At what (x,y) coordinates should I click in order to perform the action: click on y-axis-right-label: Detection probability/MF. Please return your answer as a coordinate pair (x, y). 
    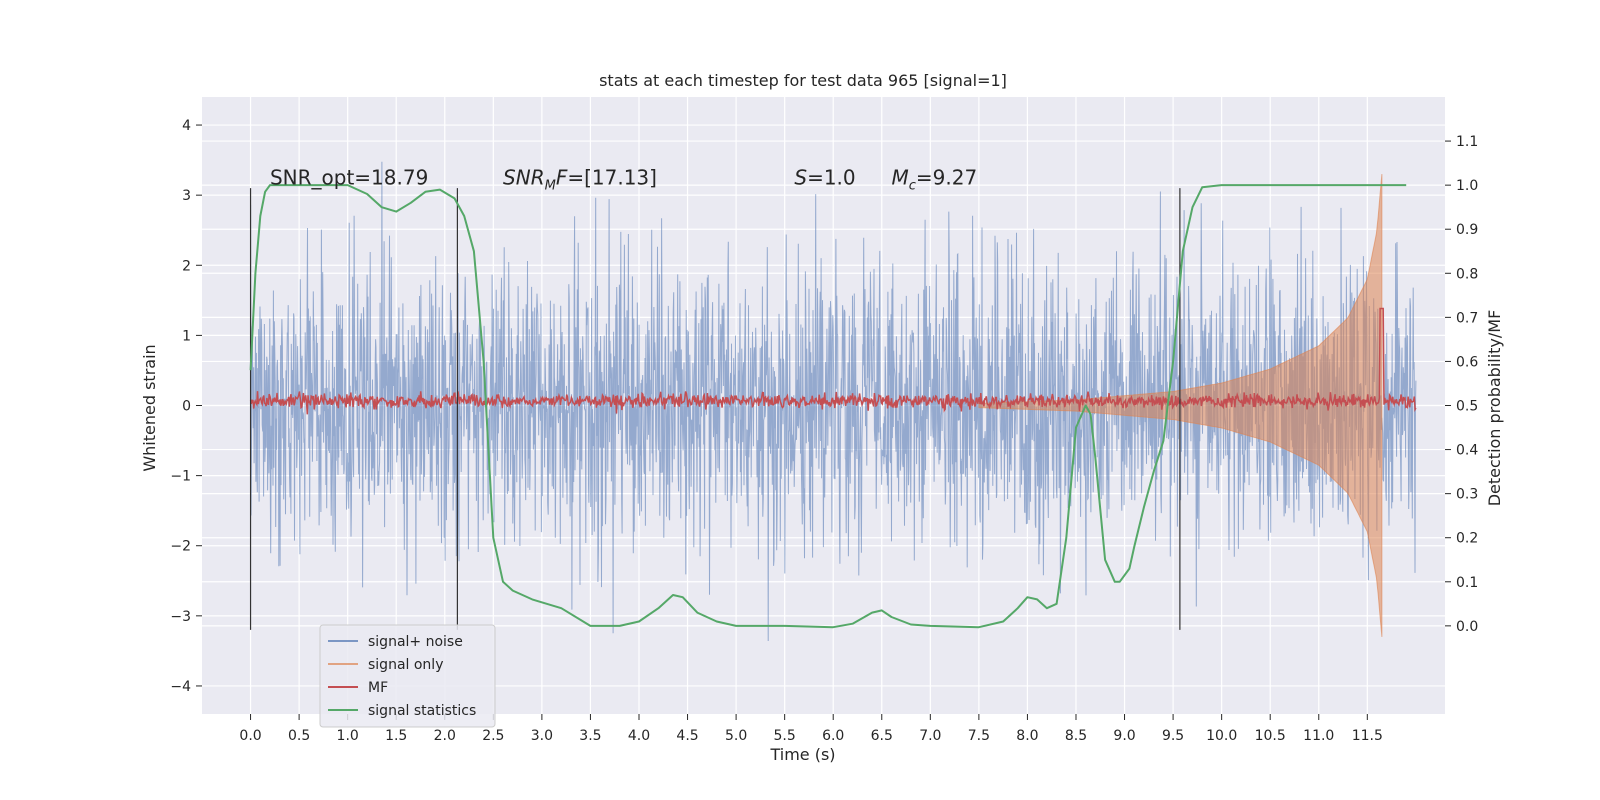
    Looking at the image, I should click on (1494, 408).